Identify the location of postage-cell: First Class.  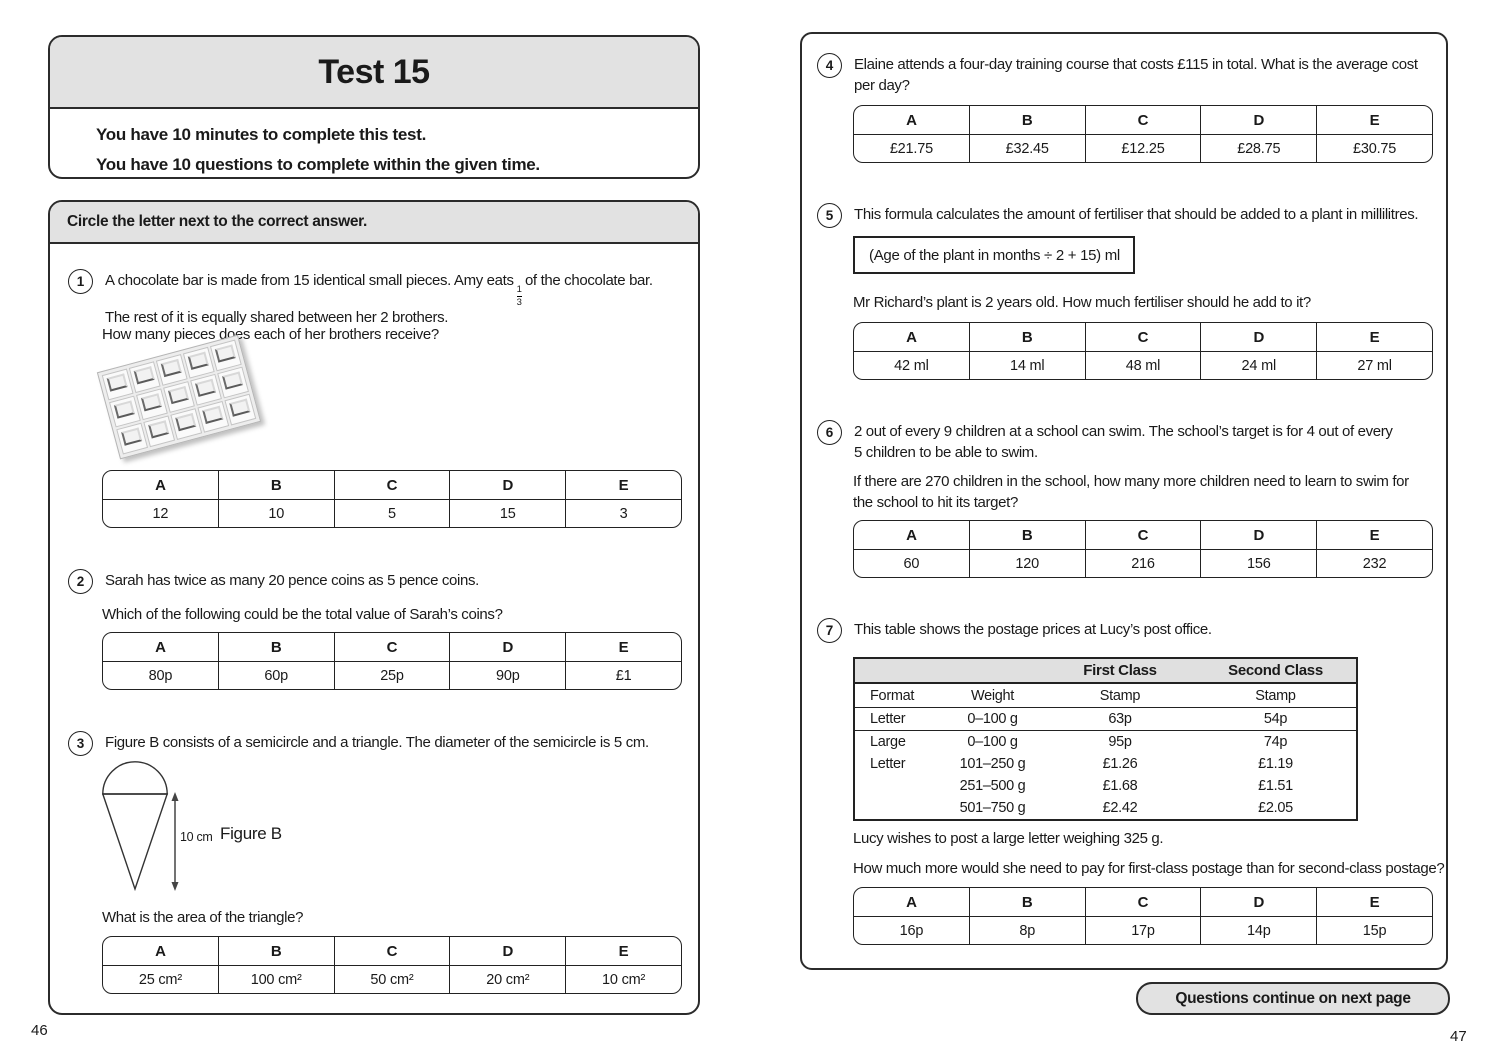
(1120, 670).